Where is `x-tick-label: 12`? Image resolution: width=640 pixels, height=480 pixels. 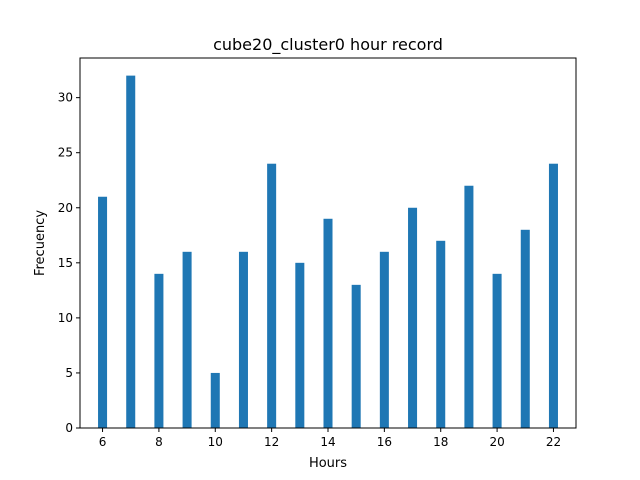 x-tick-label: 12 is located at coordinates (271, 442).